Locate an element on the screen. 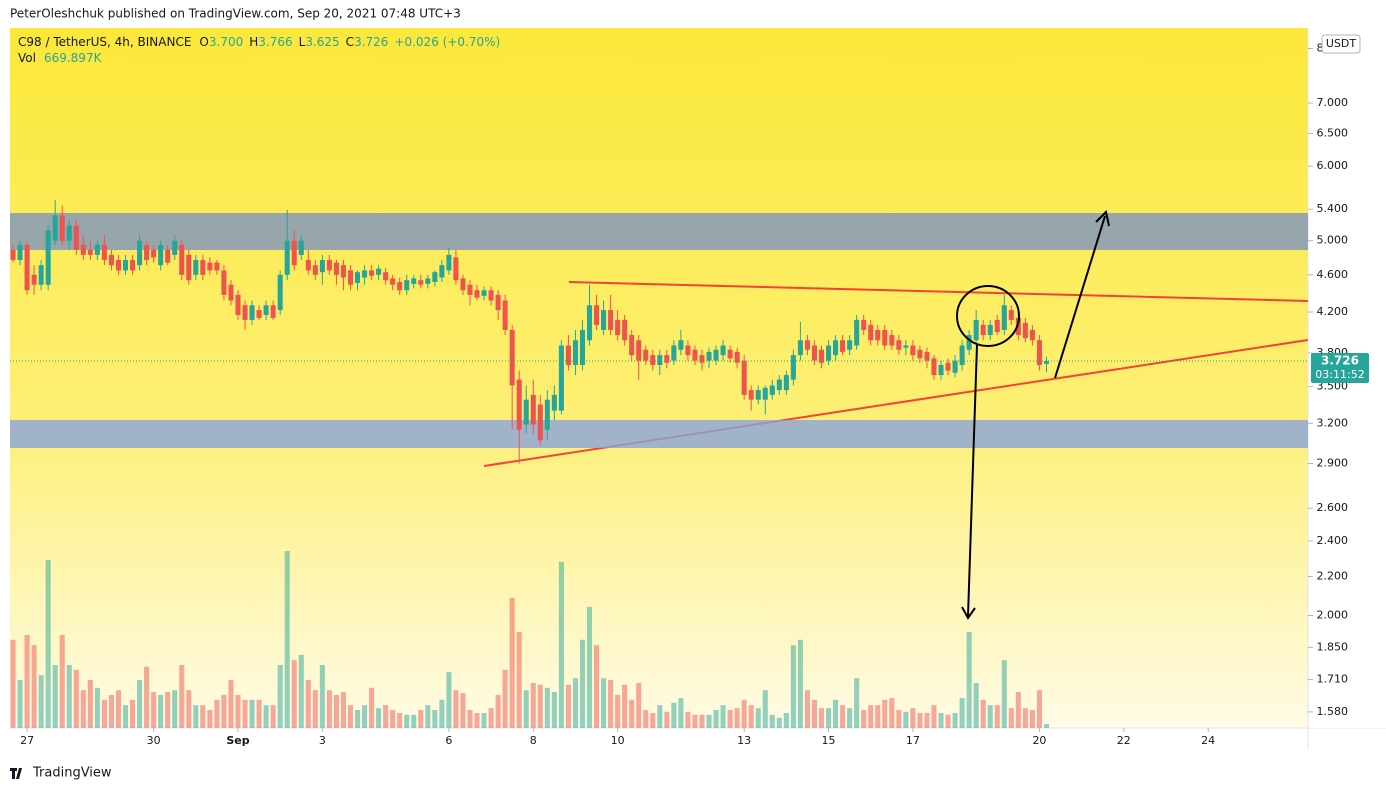  y-tick-label: 2.400 is located at coordinates (1333, 540).